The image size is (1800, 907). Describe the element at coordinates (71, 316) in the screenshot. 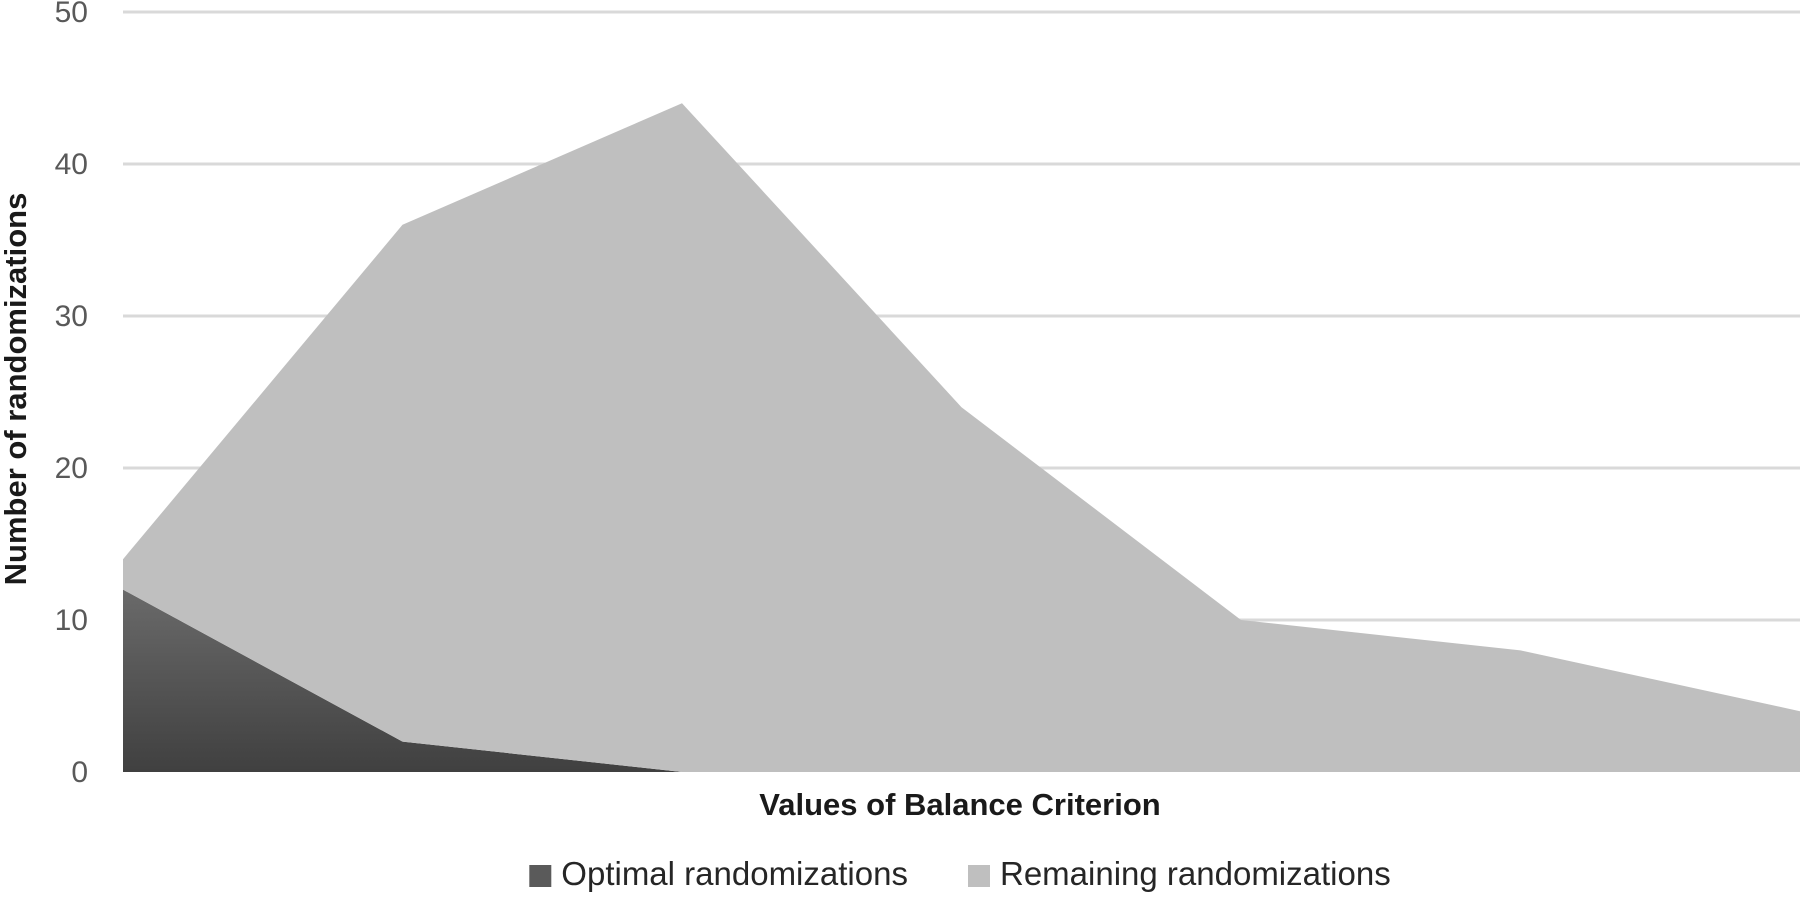

I see `y-tick-label-30: 30` at that location.